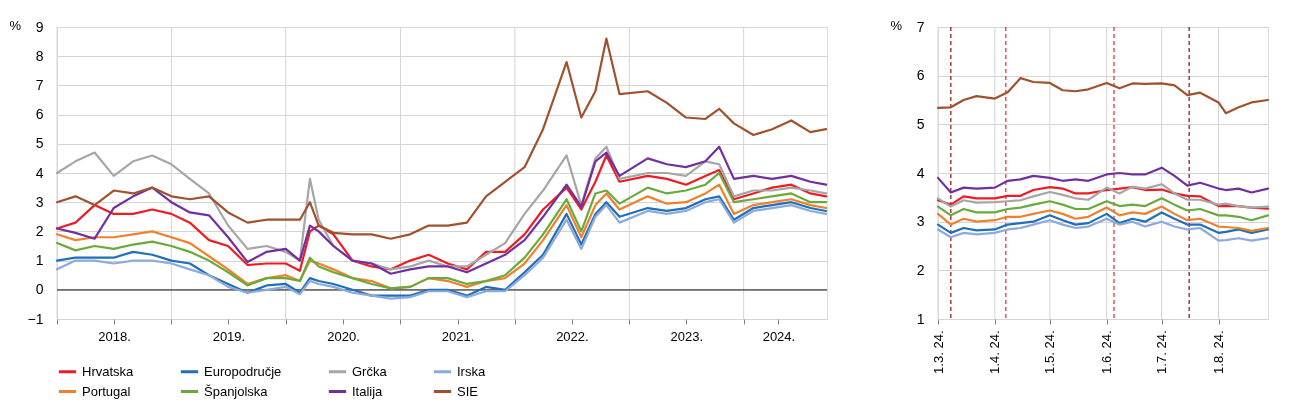 The height and width of the screenshot is (417, 1294). What do you see at coordinates (35, 318) in the screenshot?
I see `y-tick-label: −1` at bounding box center [35, 318].